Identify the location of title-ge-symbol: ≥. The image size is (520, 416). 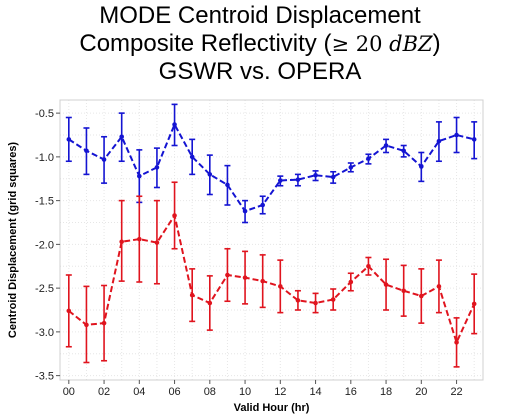
(340, 44).